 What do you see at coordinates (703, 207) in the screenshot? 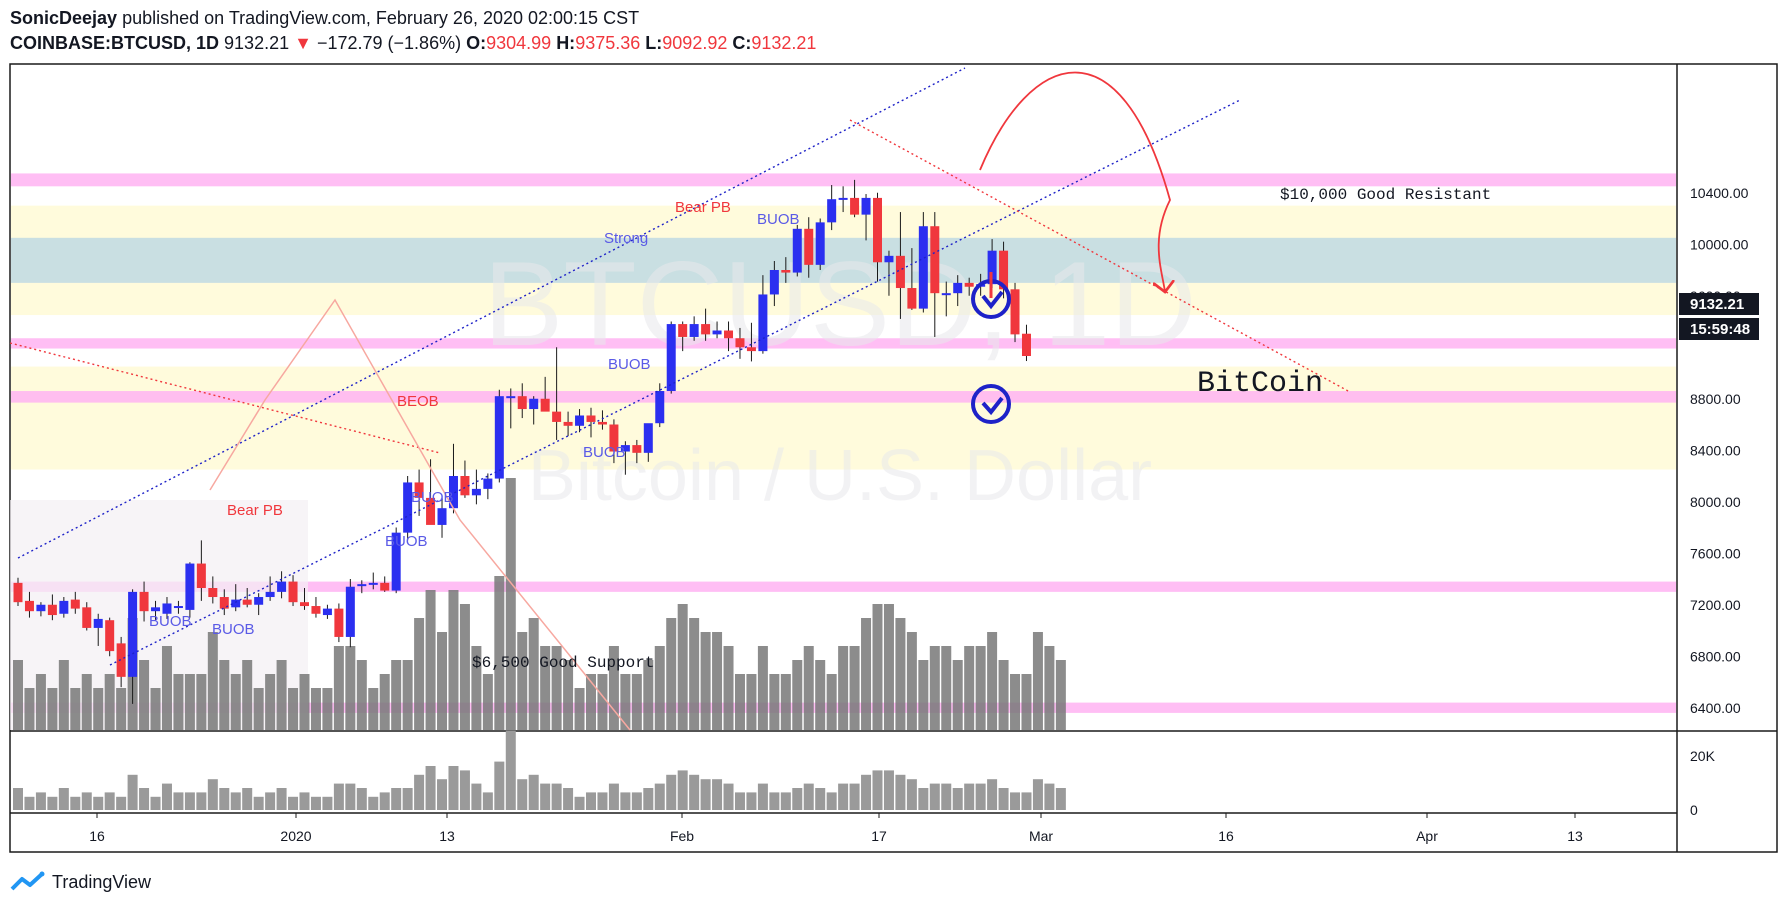
I see `bear-pb-label-1: Bear PB` at bounding box center [703, 207].